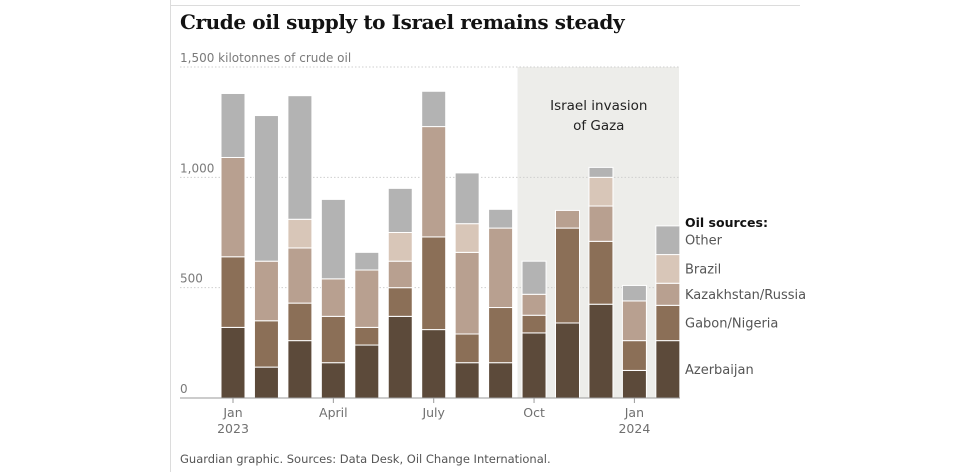 The height and width of the screenshot is (472, 966). What do you see at coordinates (745, 295) in the screenshot?
I see `legend-label: Kazakhstan/Russia` at bounding box center [745, 295].